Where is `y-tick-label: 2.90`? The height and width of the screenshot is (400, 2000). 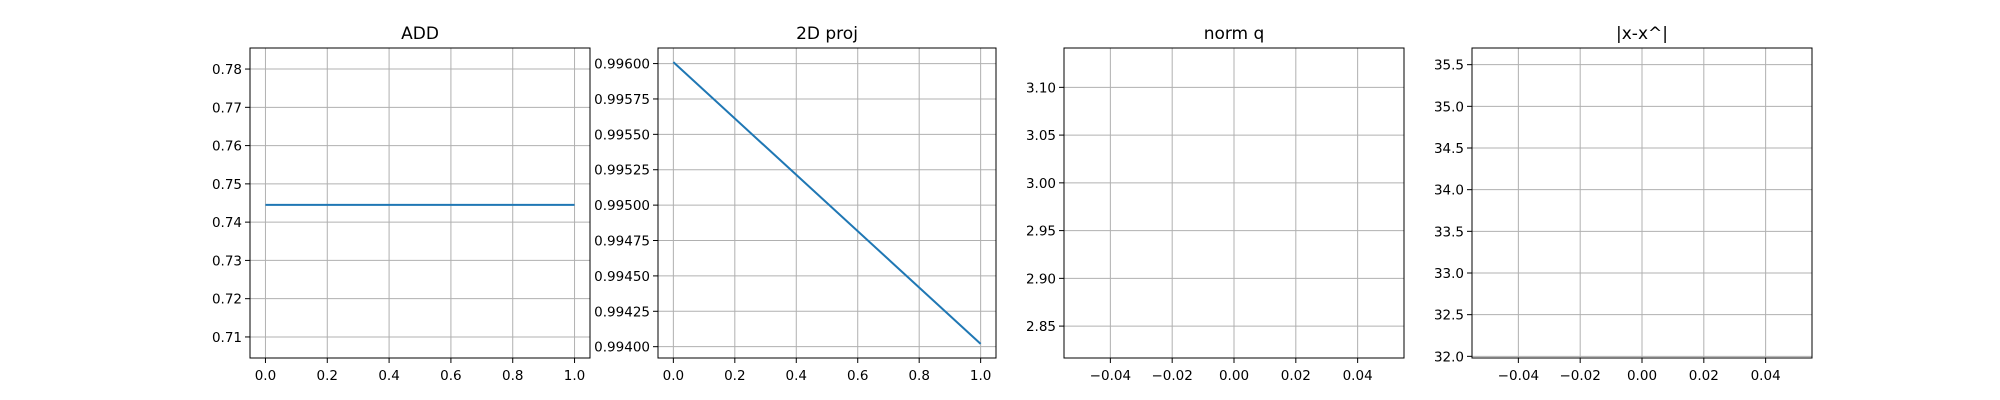
y-tick-label: 2.90 is located at coordinates (1041, 279).